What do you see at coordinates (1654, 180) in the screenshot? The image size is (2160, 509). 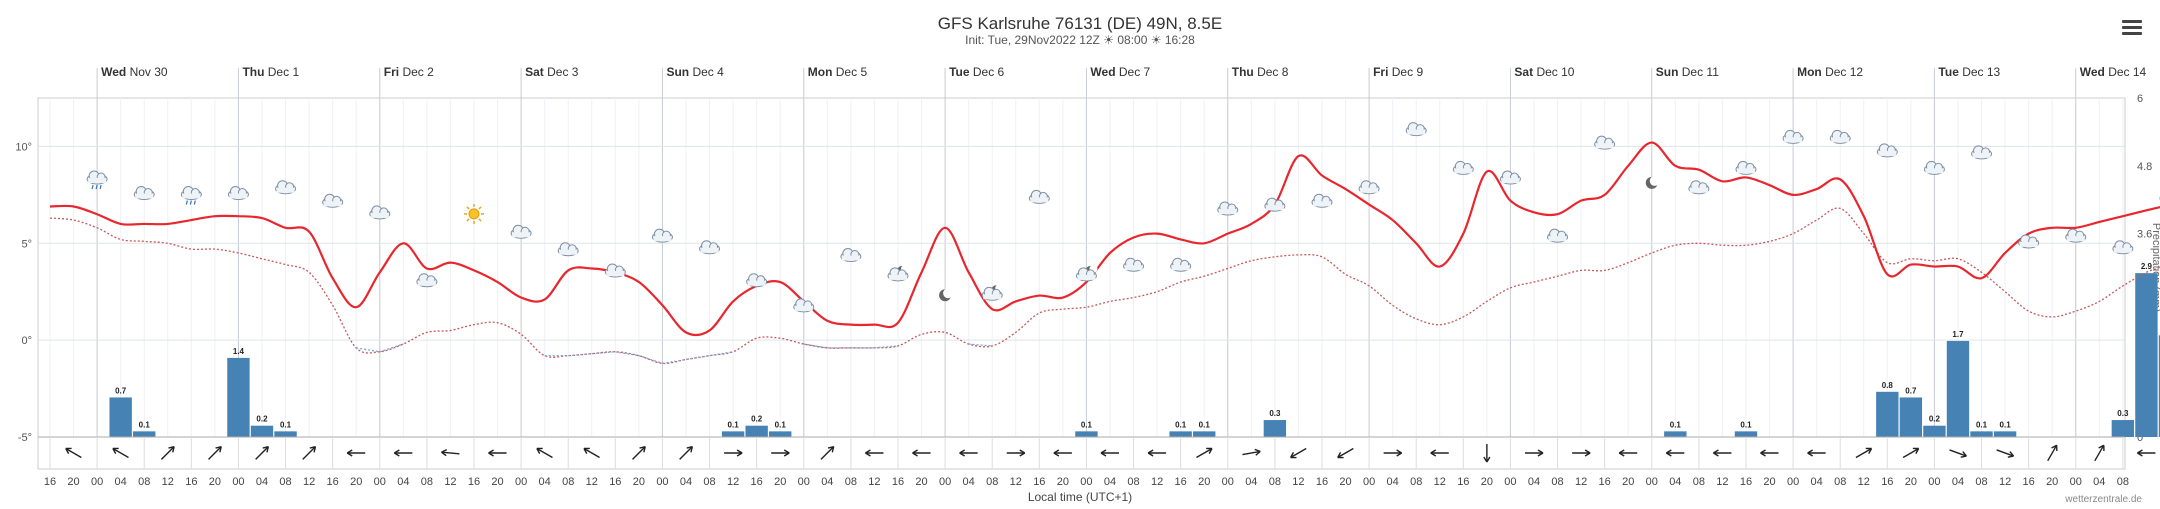 I see `moon-cutout` at bounding box center [1654, 180].